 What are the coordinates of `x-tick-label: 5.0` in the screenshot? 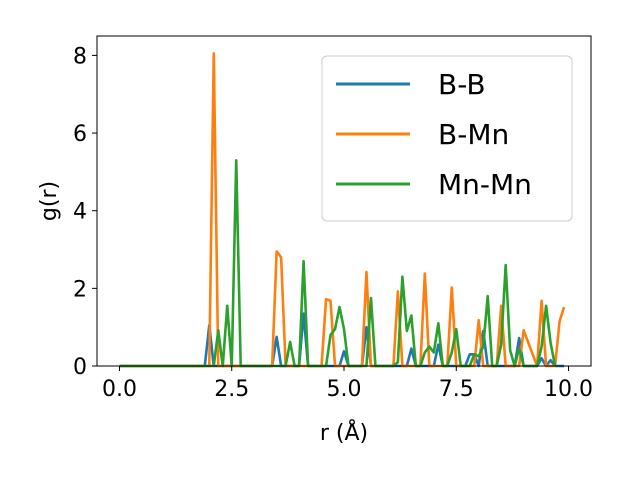 It's located at (344, 389).